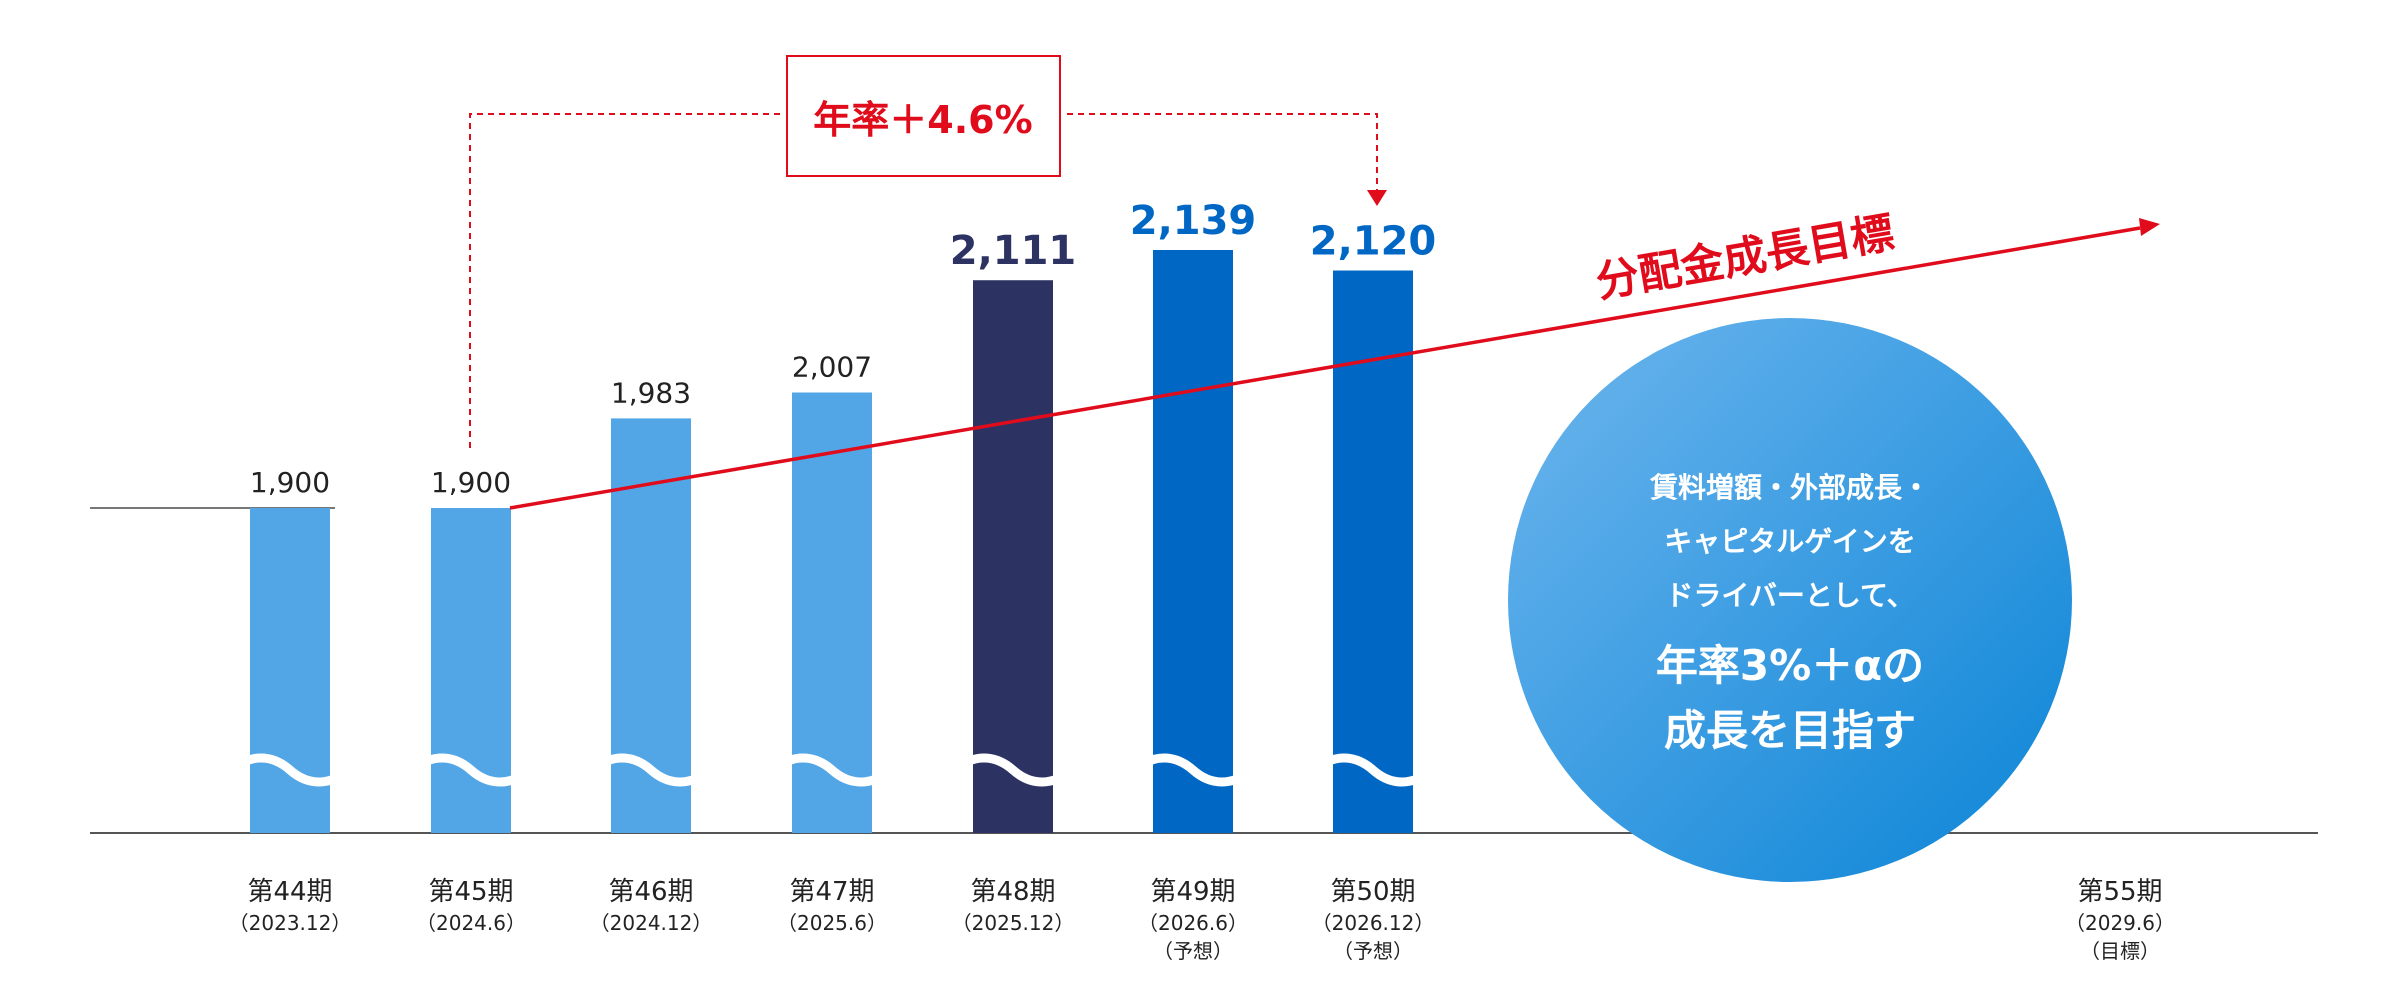 The image size is (2400, 1000). I want to click on category-sublabel-第50期-0: （2026.12）, so click(1373, 923).